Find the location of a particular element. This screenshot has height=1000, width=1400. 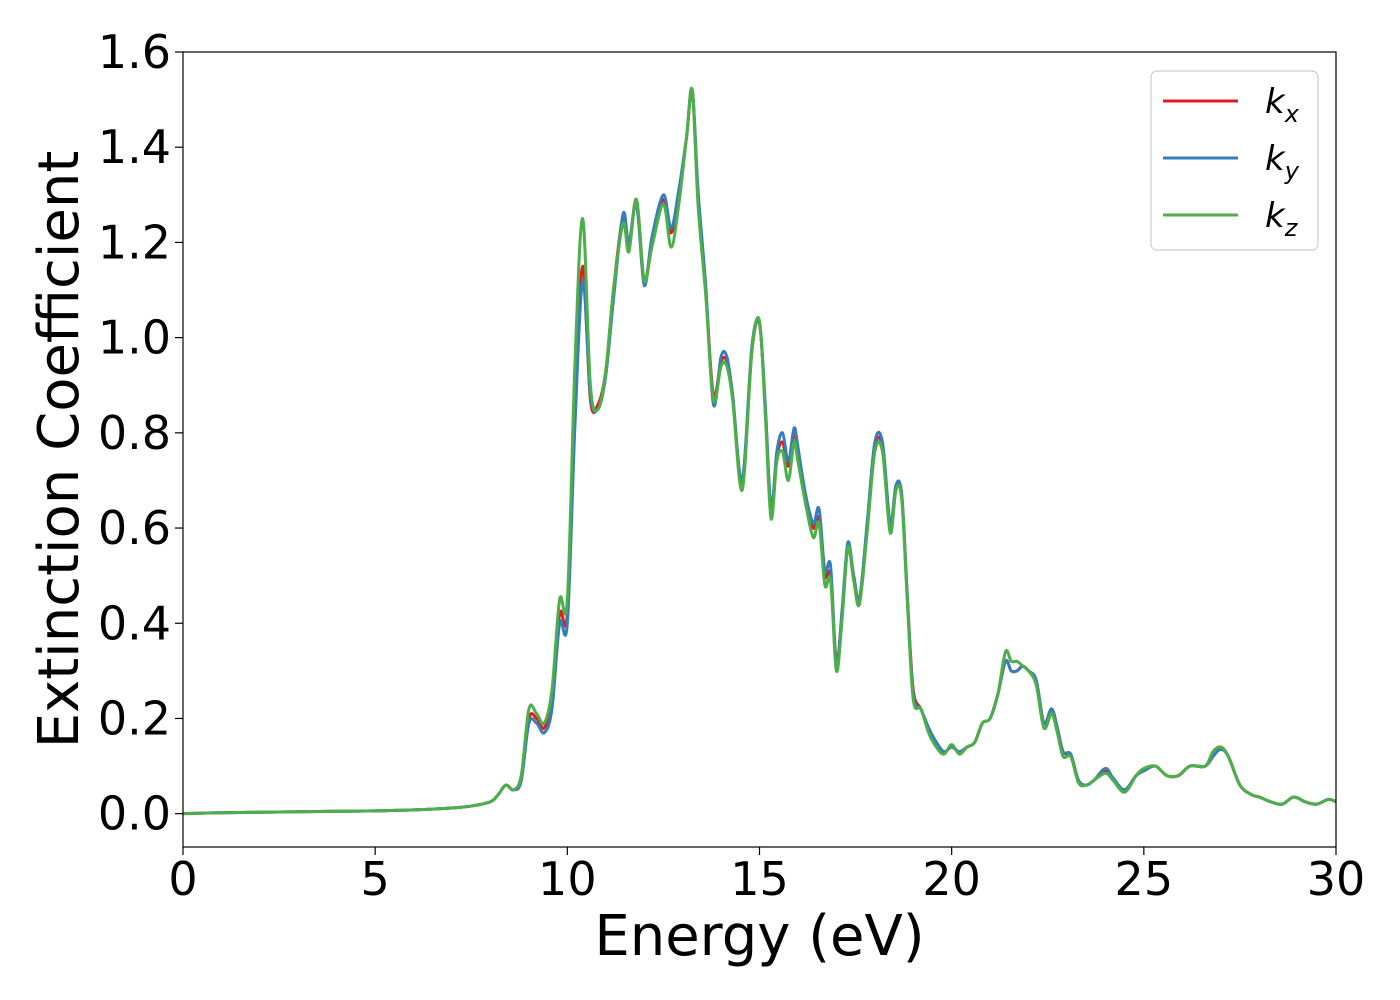

legend-label-z: kz is located at coordinates (1282, 219).